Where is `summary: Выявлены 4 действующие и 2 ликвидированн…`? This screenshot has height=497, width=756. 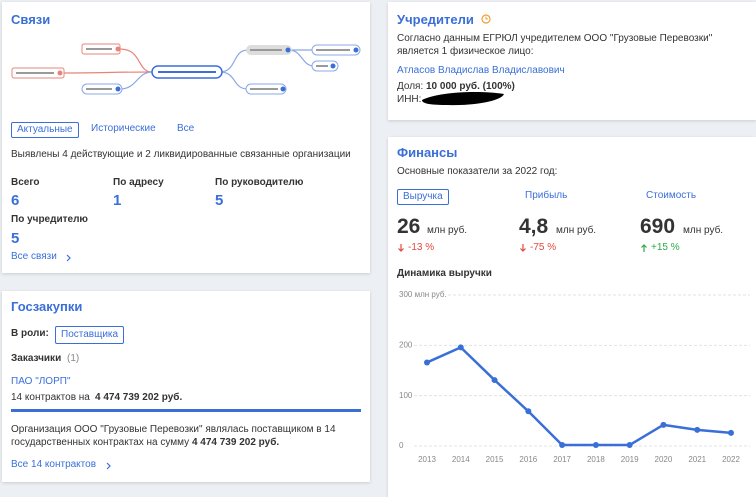 summary: Выявлены 4 действующие и 2 ликвидированн… is located at coordinates (181, 154).